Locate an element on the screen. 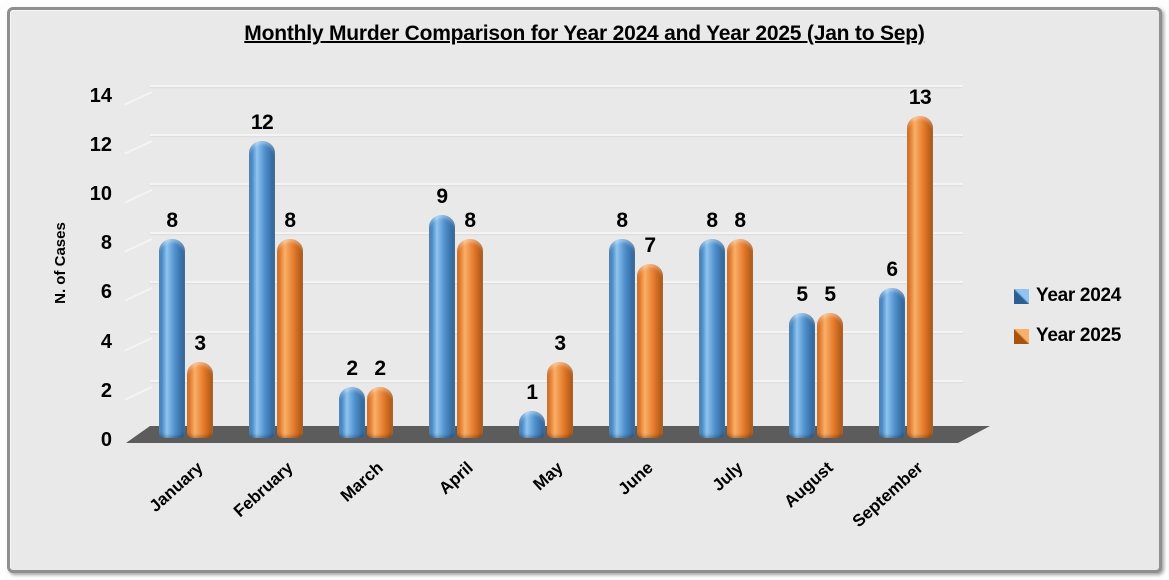 This screenshot has width=1169, height=580. y-tick-label: 4 is located at coordinates (106, 341).